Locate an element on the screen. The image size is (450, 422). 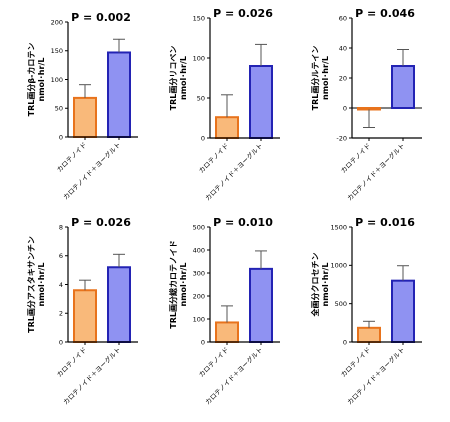
y-axis-label: TRL画分β-カロテン is located at coordinates (31, 80).